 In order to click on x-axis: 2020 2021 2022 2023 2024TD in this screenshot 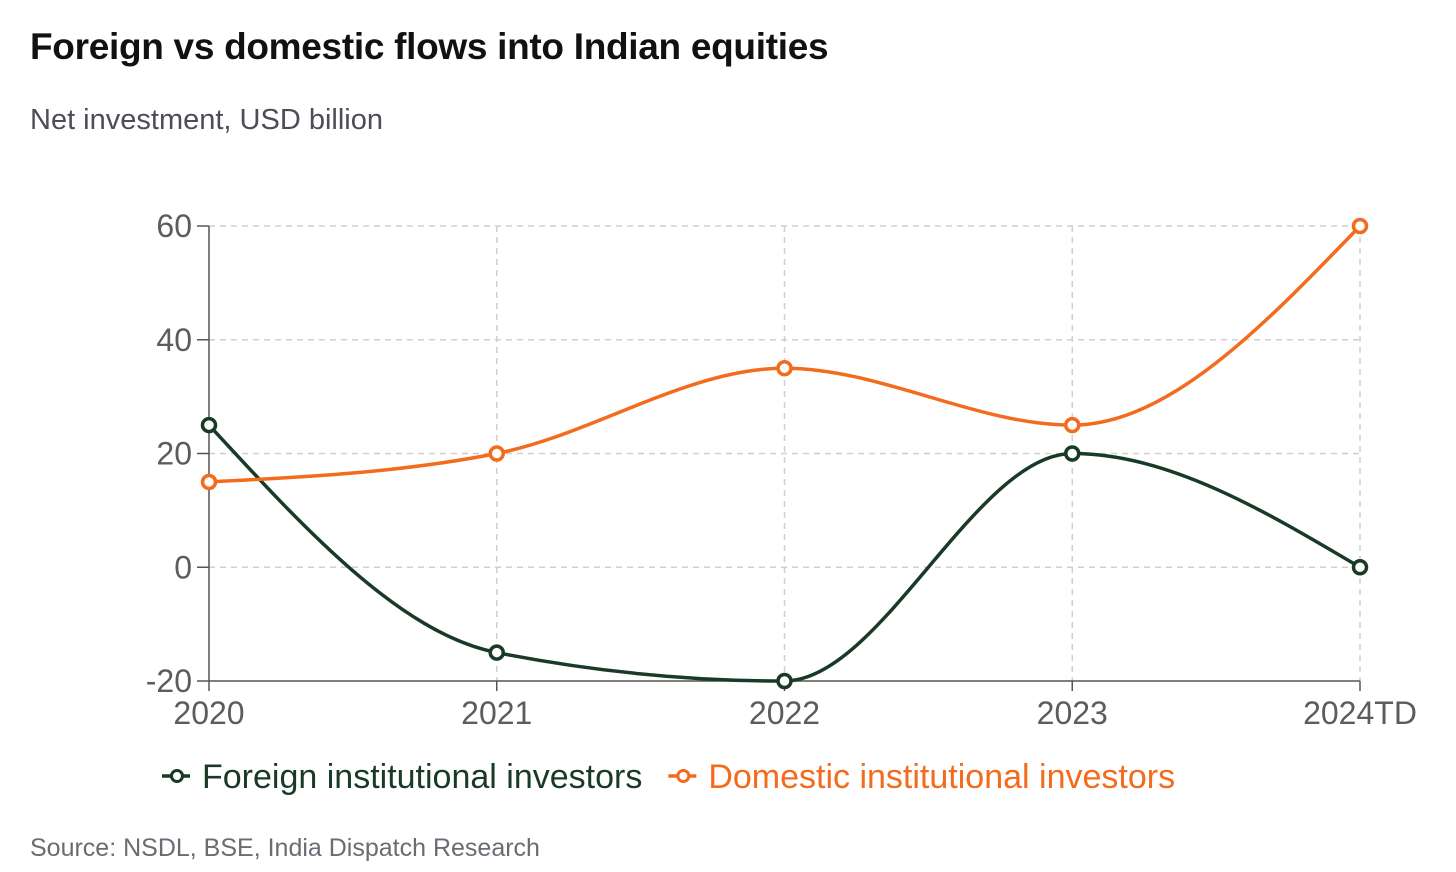, I will do `click(795, 705)`.